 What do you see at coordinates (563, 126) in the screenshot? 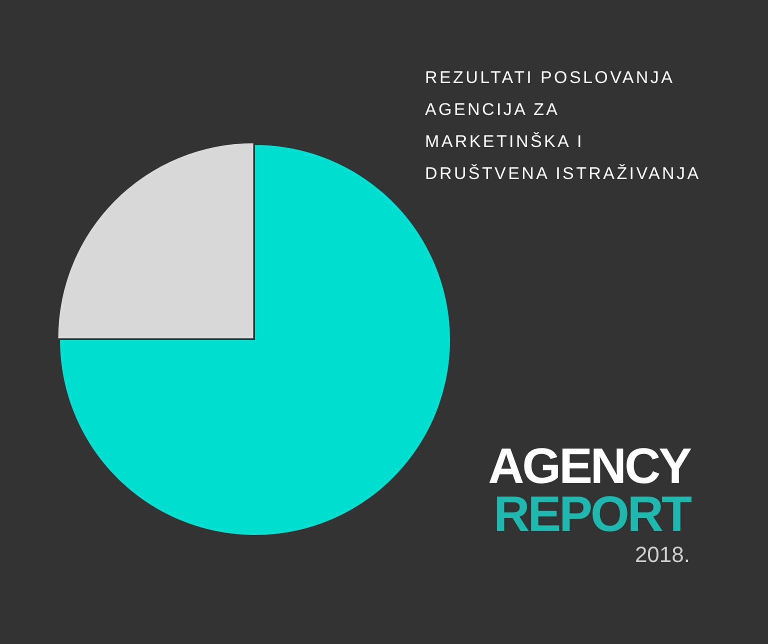
I see `text: REZULTATI POSLOVANJA AGENCIJA ZA MARKETINŠKA I DRUŠTVENA ISTRAŽIVANJA` at bounding box center [563, 126].